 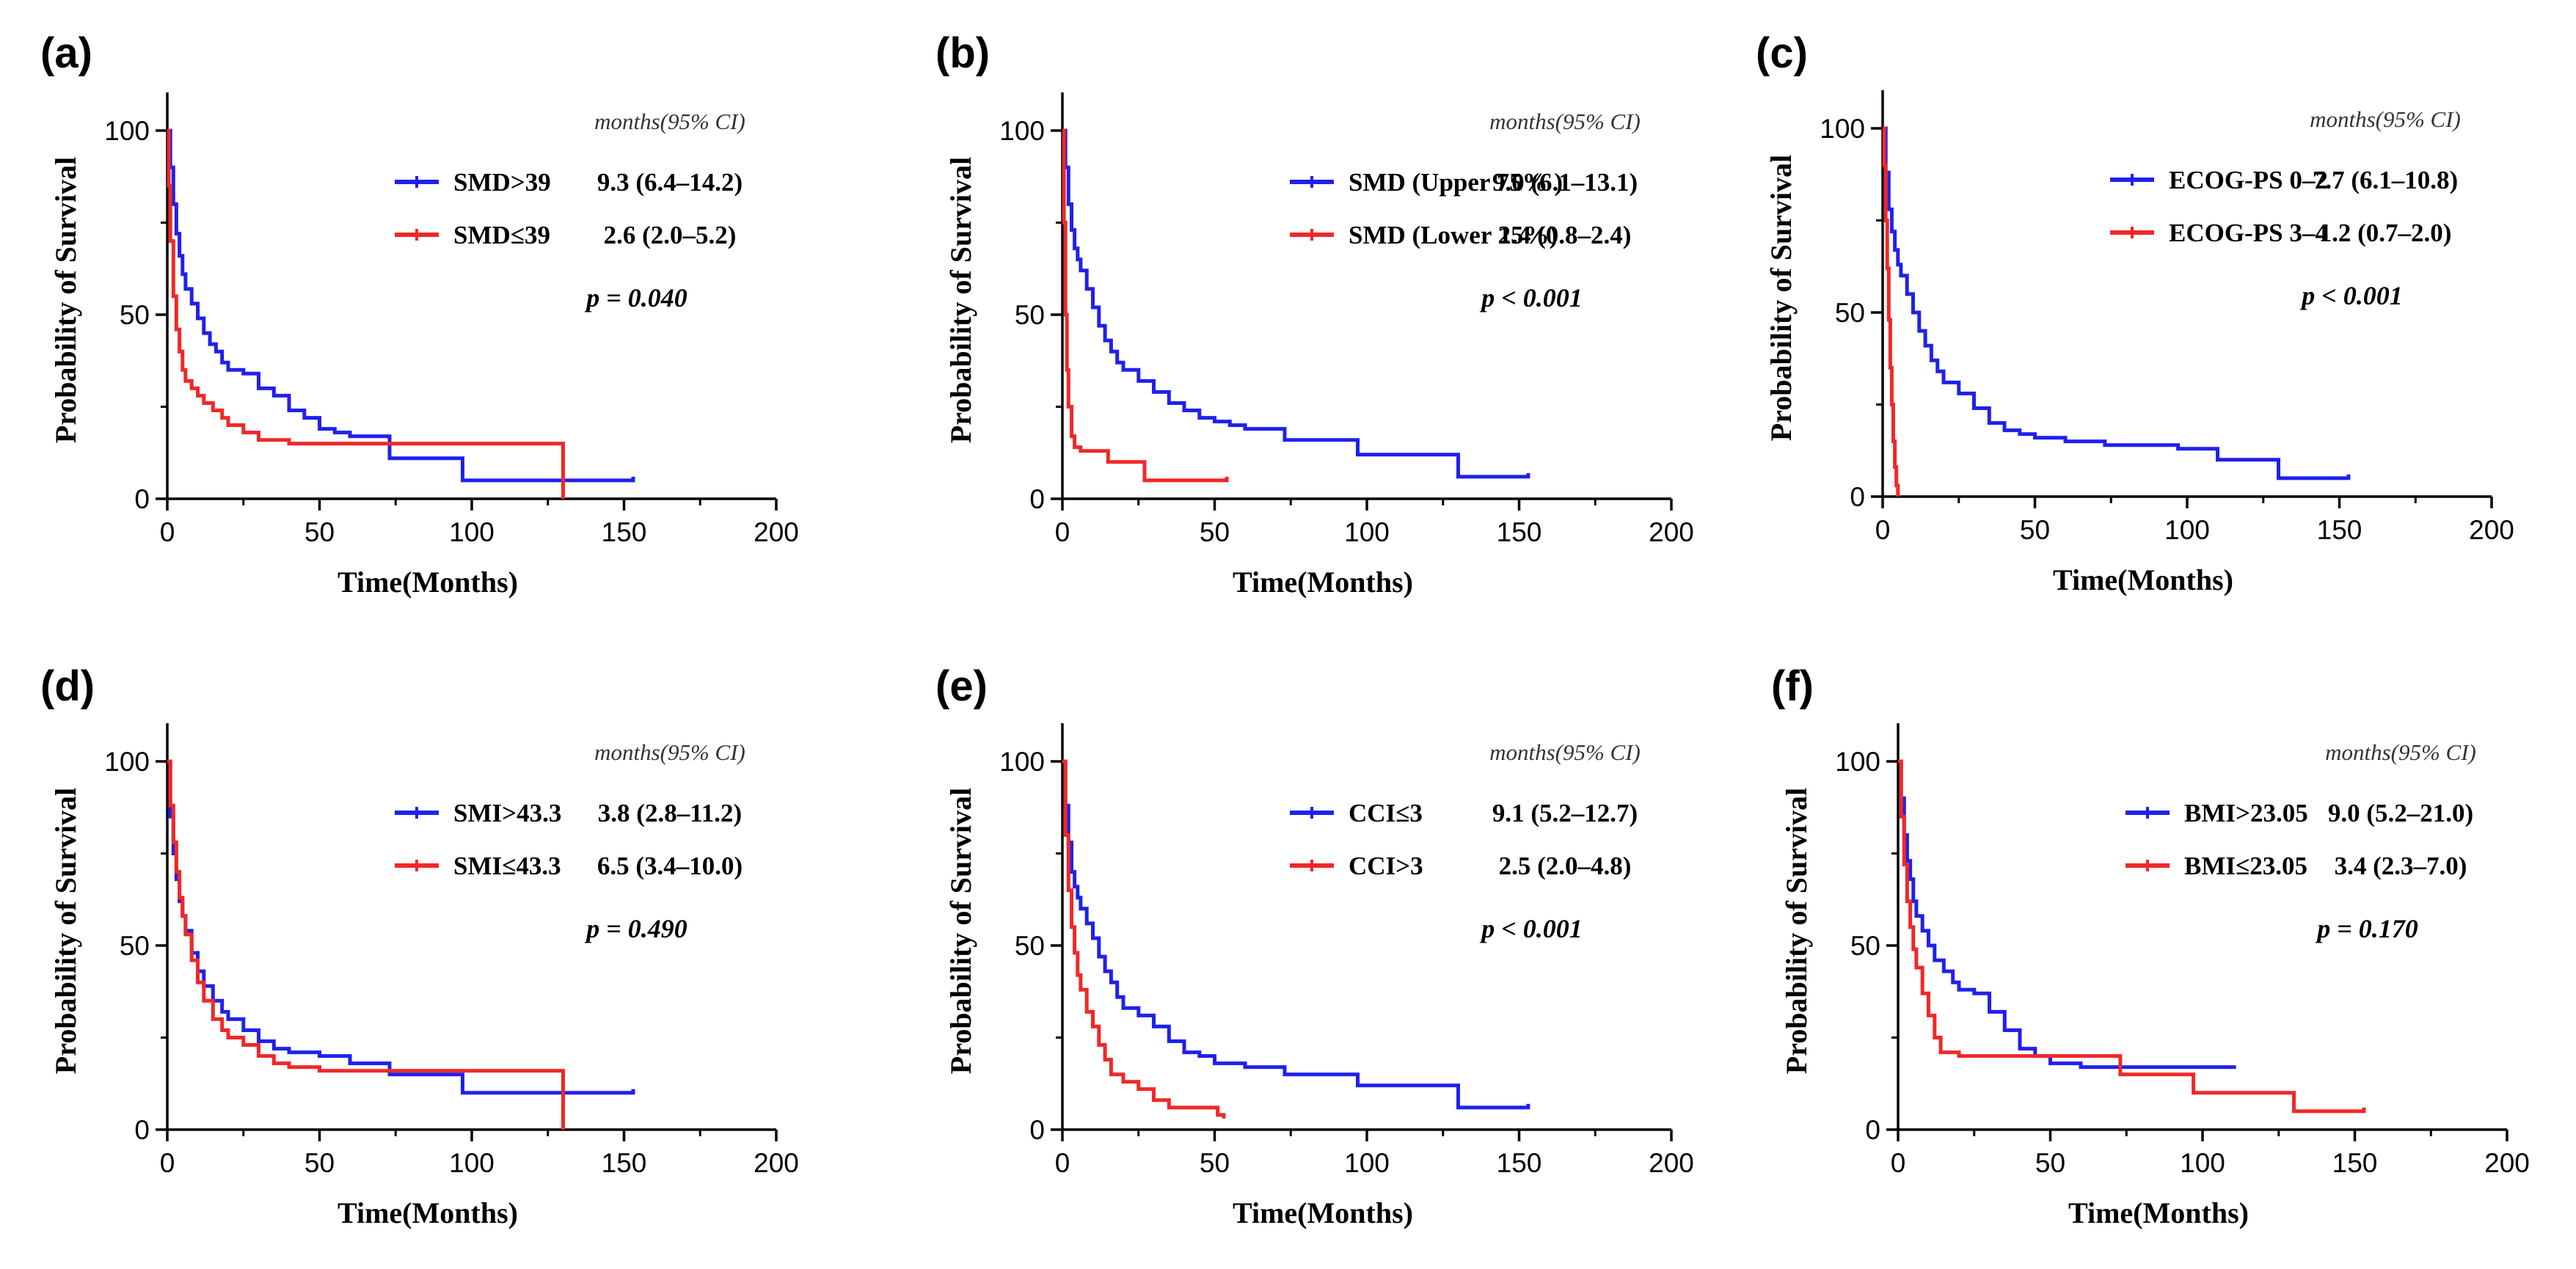 What do you see at coordinates (1565, 182) in the screenshot?
I see `legend-ci: 9.0 (6.1–13.1)` at bounding box center [1565, 182].